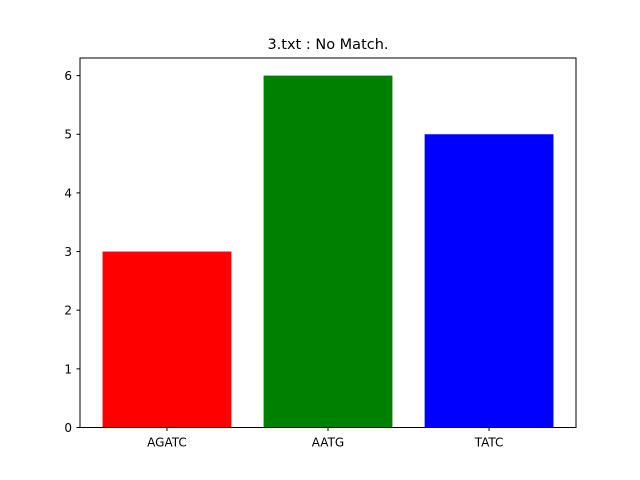 The width and height of the screenshot is (640, 480). Describe the element at coordinates (327, 45) in the screenshot. I see `chart-title: 3.txt : No Match.` at that location.